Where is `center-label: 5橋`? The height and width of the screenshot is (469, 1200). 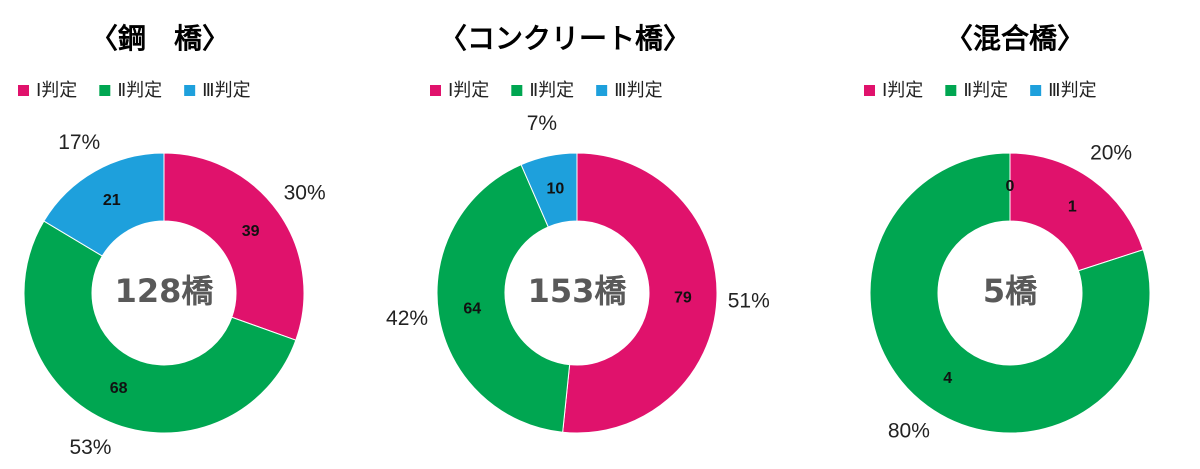 center-label: 5橋 is located at coordinates (1010, 291).